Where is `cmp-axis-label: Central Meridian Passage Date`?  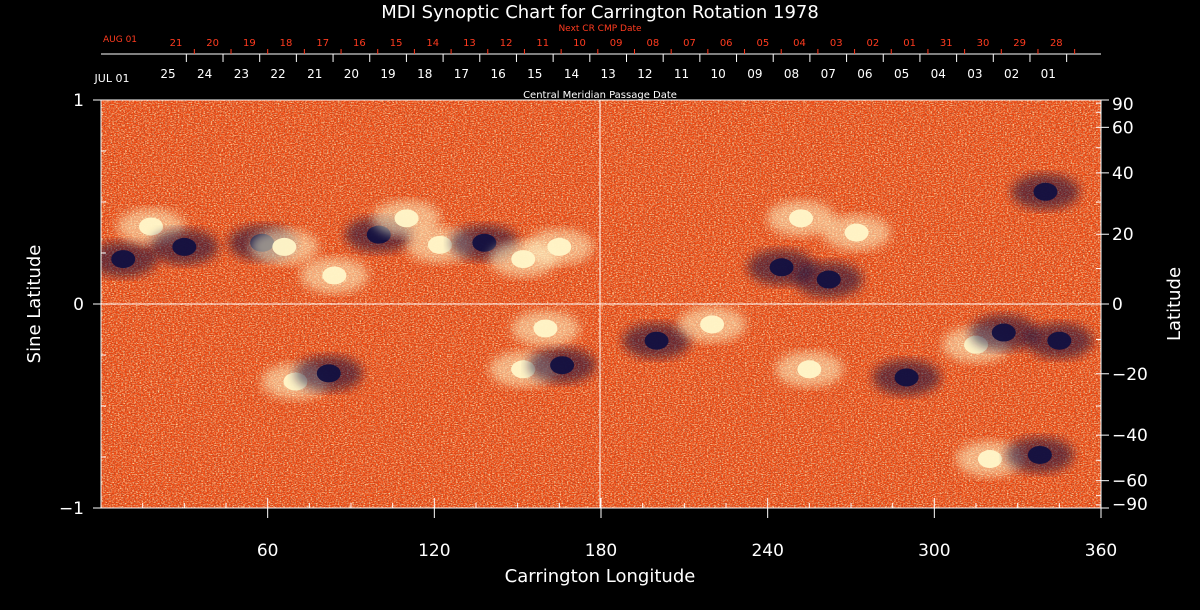
cmp-axis-label: Central Meridian Passage Date is located at coordinates (600, 95).